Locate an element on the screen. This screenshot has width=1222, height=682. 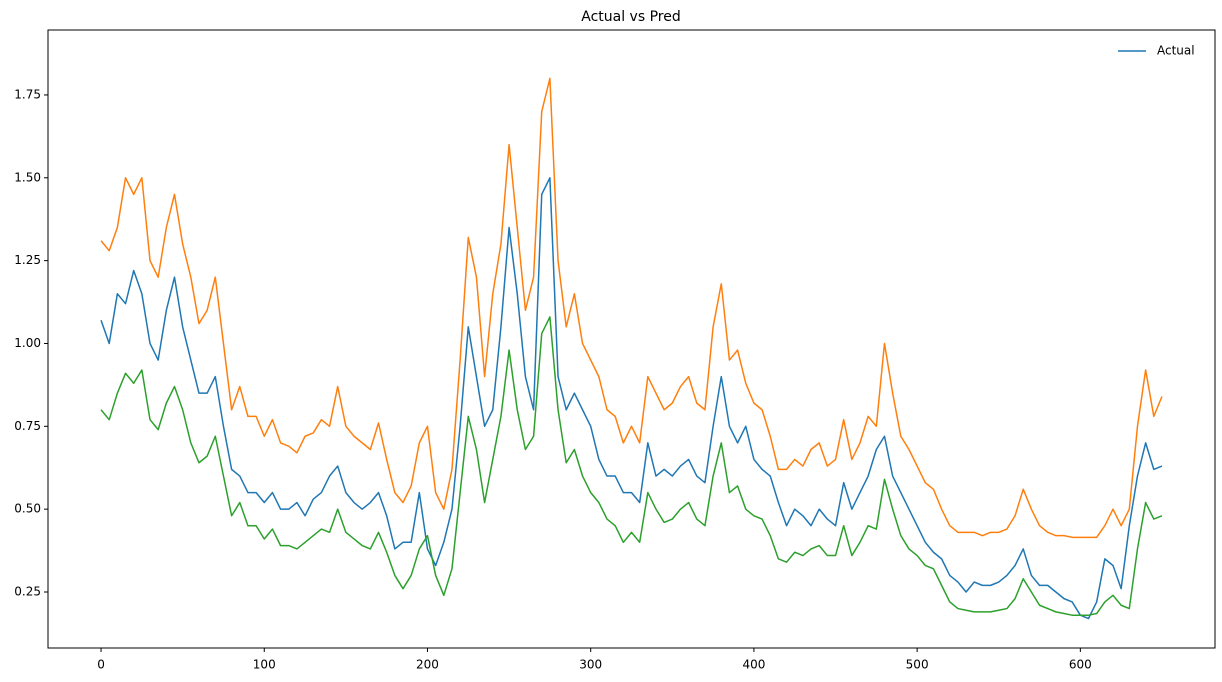
y-tick-label: 1.75 is located at coordinates (27, 94).